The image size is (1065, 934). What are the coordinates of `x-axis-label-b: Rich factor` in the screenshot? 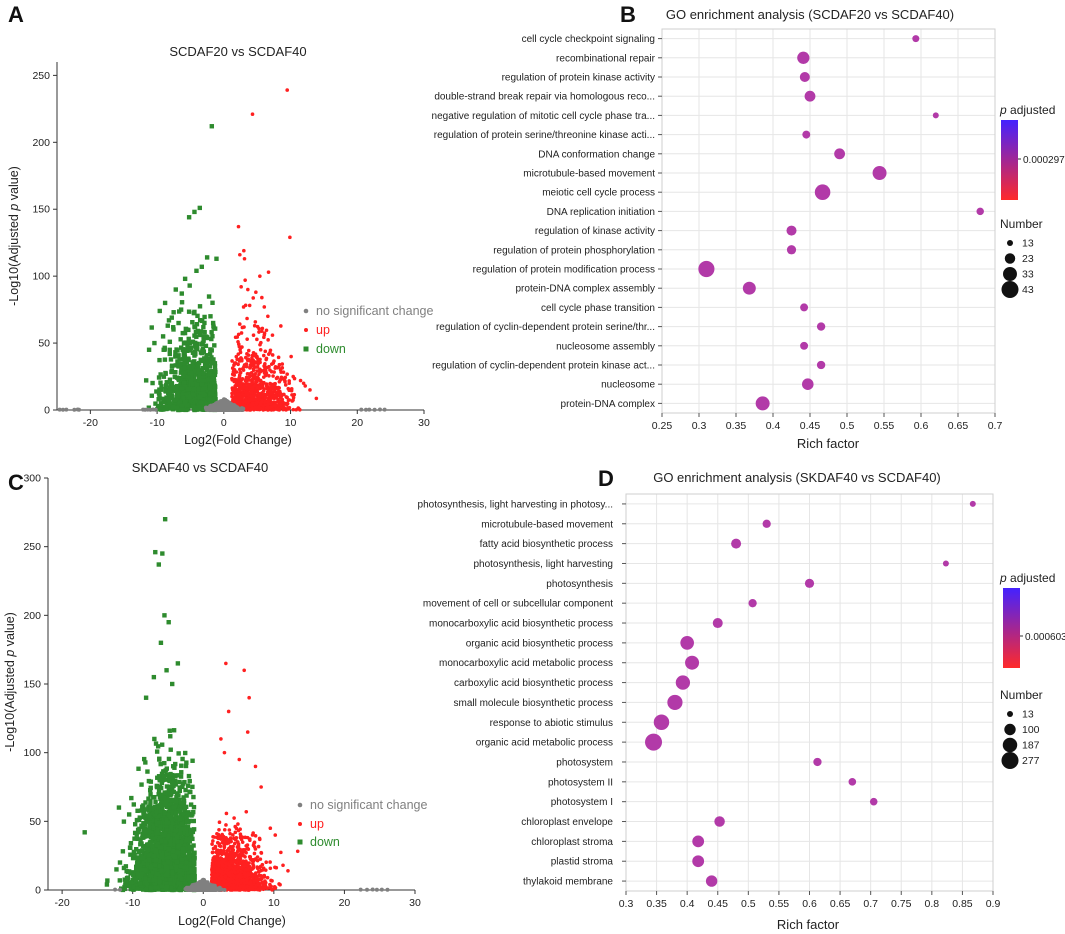 It's located at (828, 443).